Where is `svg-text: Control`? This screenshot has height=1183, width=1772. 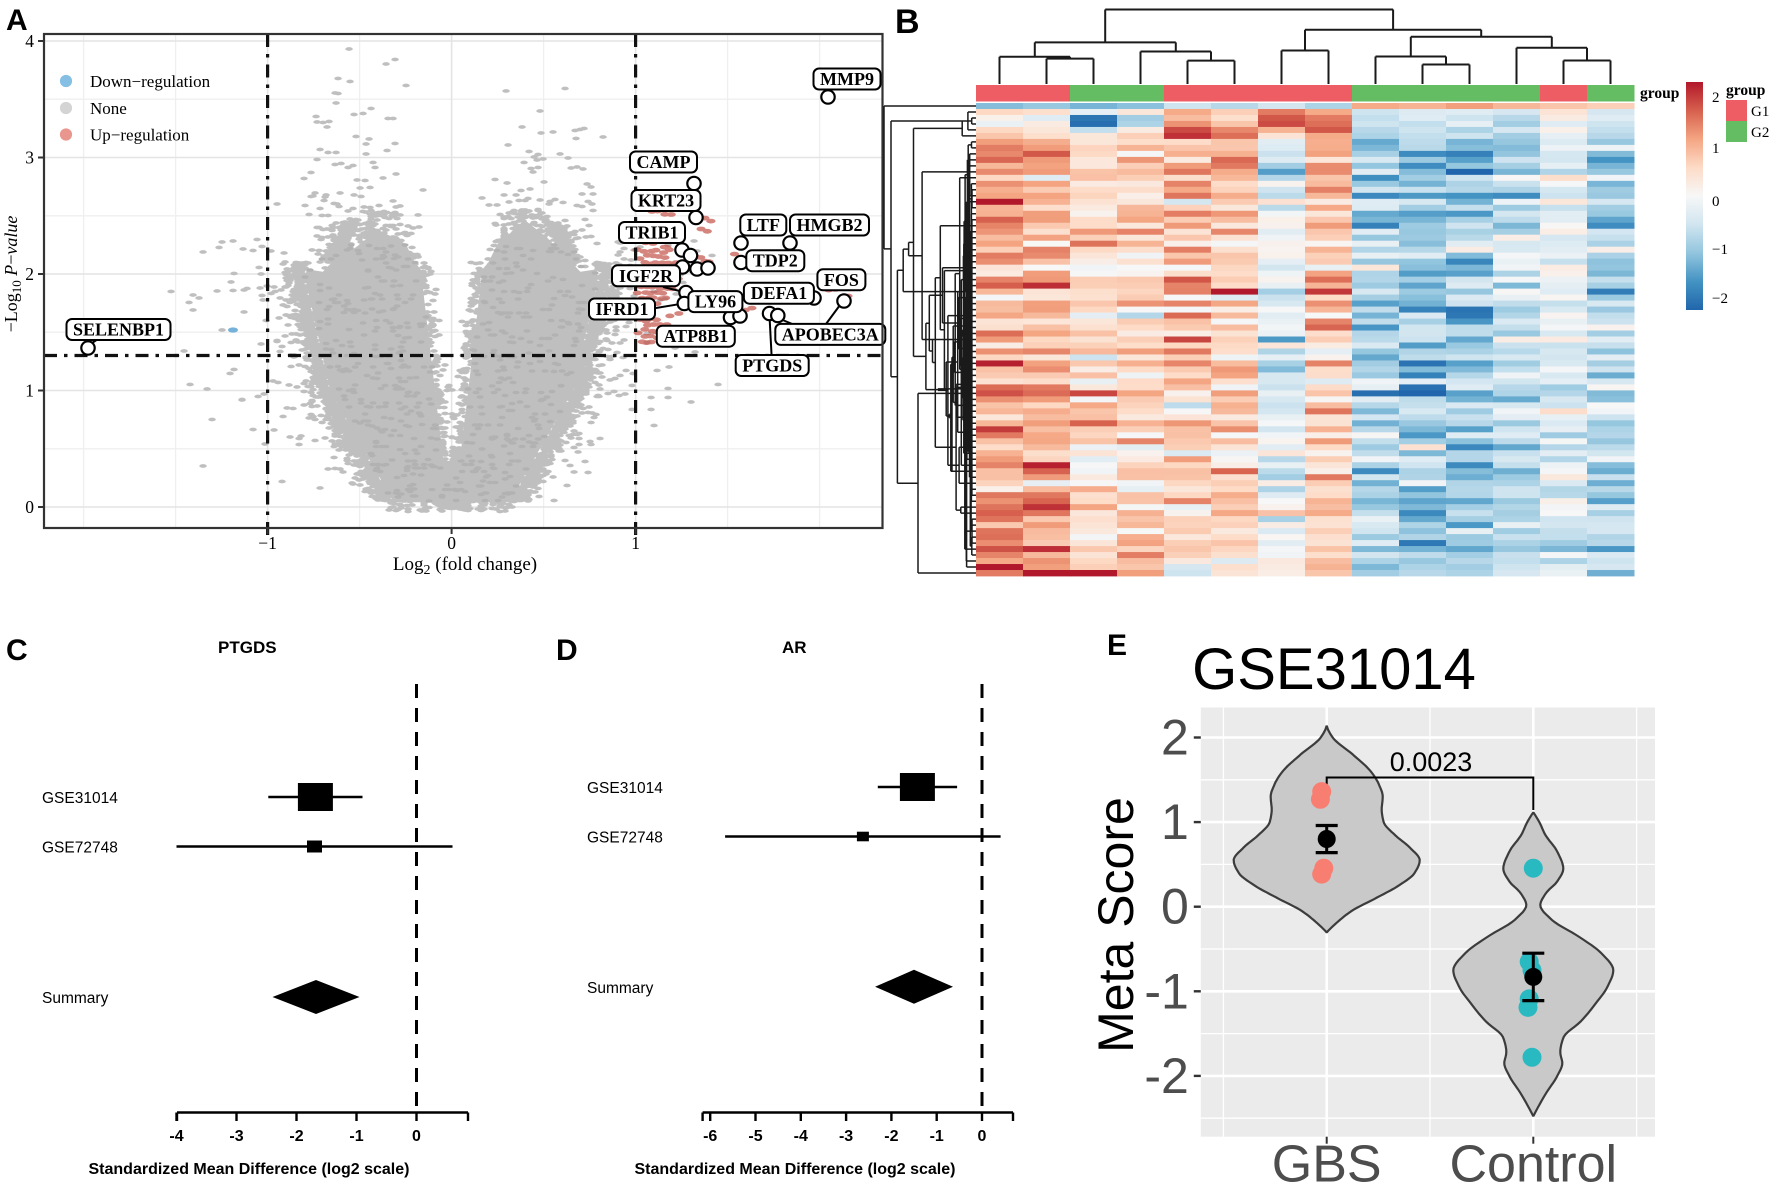
svg-text: Control is located at coordinates (1533, 1159).